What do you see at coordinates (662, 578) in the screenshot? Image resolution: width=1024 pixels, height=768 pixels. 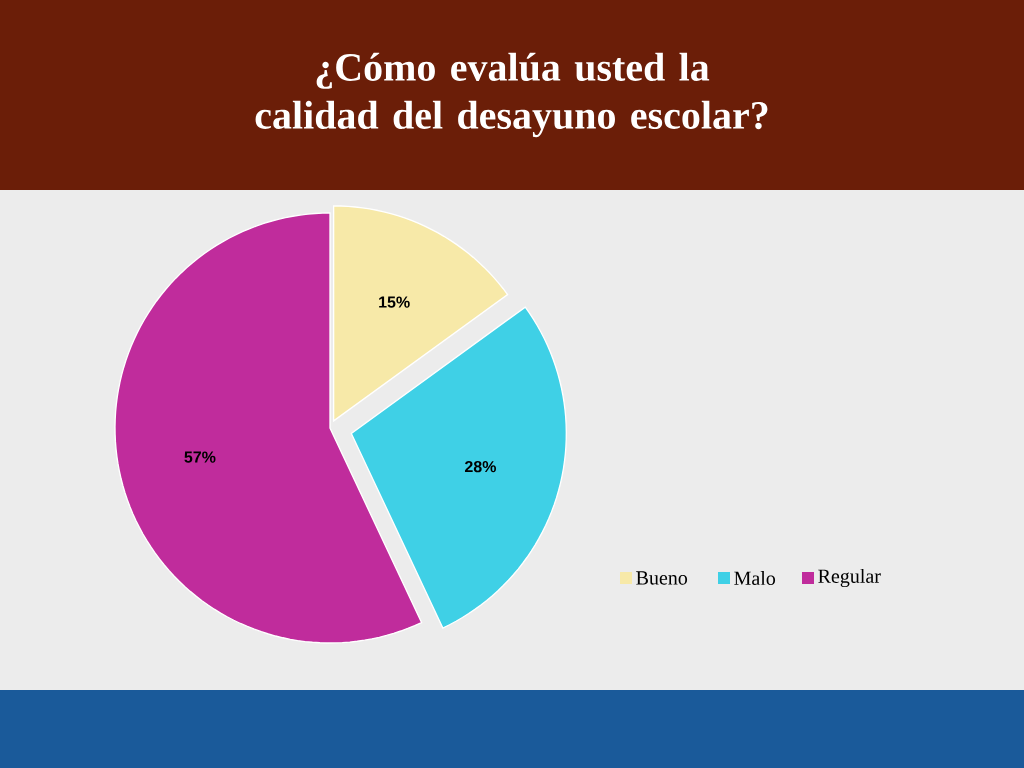 I see `legend-label: Bueno` at bounding box center [662, 578].